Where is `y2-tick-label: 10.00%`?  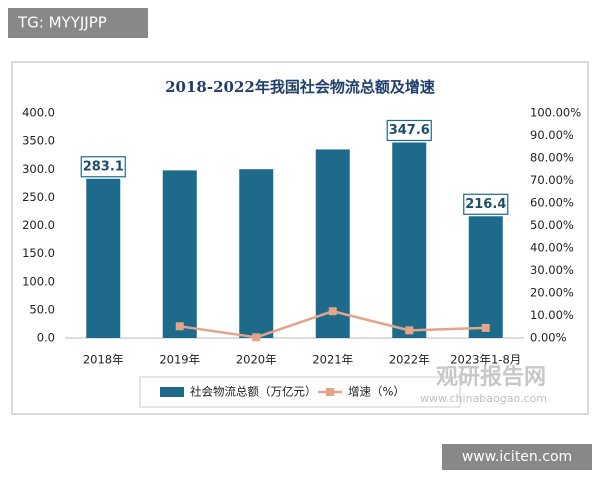
y2-tick-label: 10.00% is located at coordinates (552, 315).